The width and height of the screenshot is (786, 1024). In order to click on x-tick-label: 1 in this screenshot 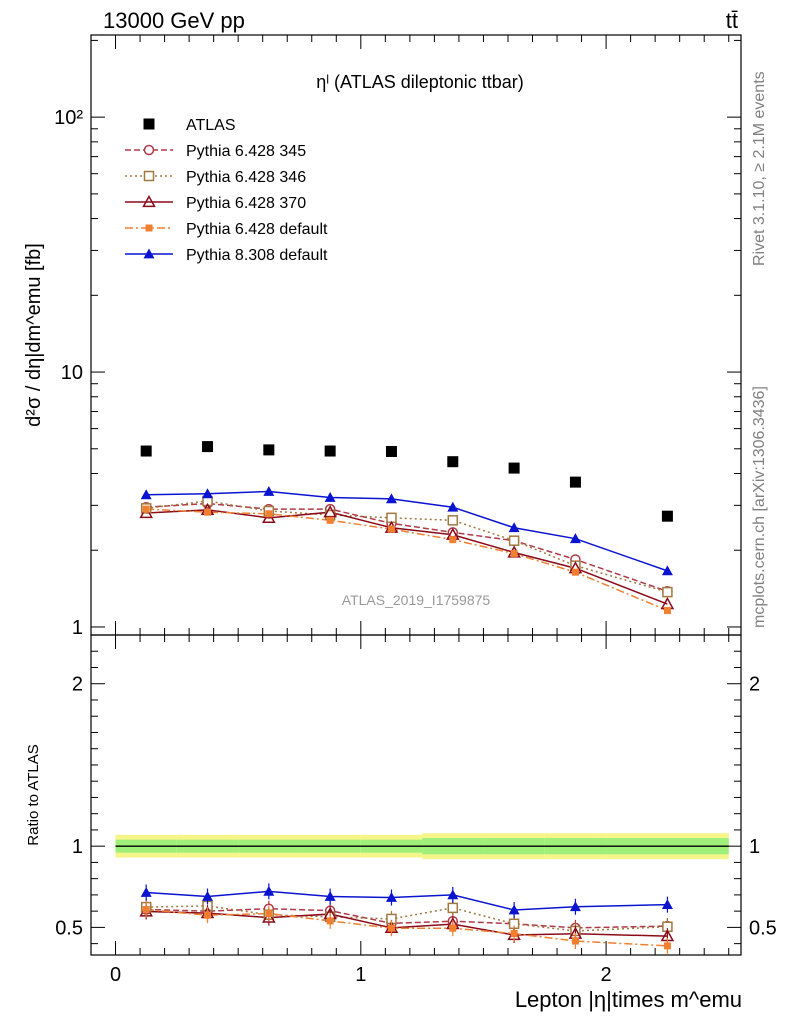, I will do `click(360, 975)`.